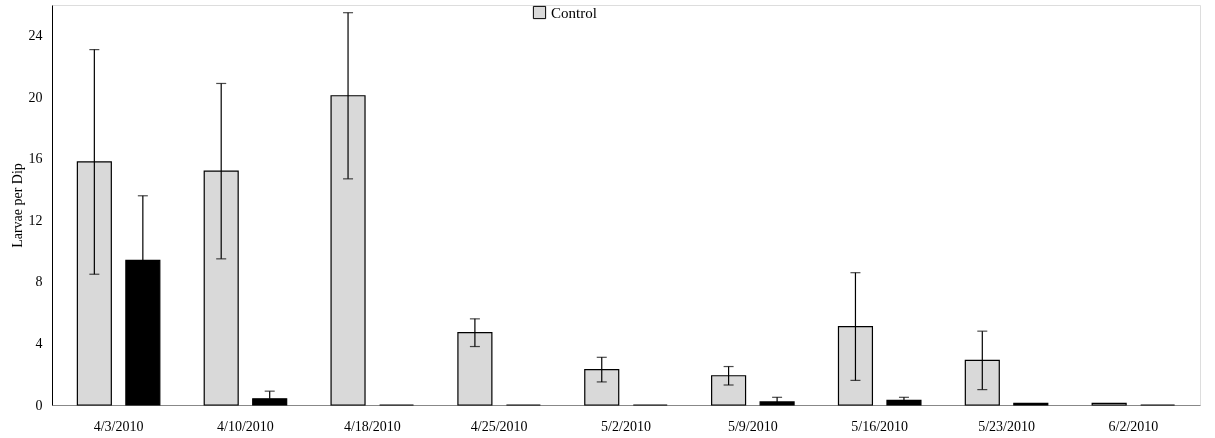 This screenshot has width=1215, height=438. I want to click on x-tick-label: 4/3/2010, so click(118, 426).